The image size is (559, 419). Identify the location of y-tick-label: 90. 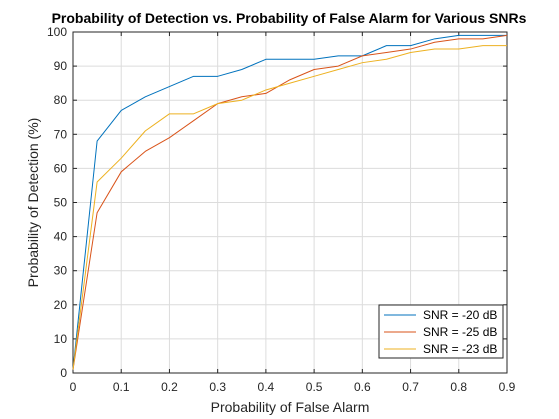
(61, 66).